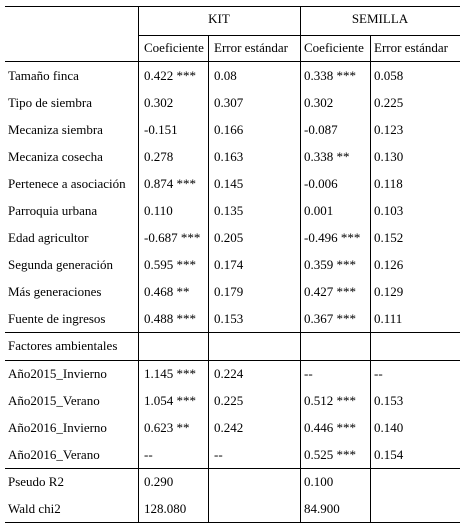 This screenshot has height=528, width=464. Describe the element at coordinates (218, 454) in the screenshot. I see `kit-se-cell: --` at that location.